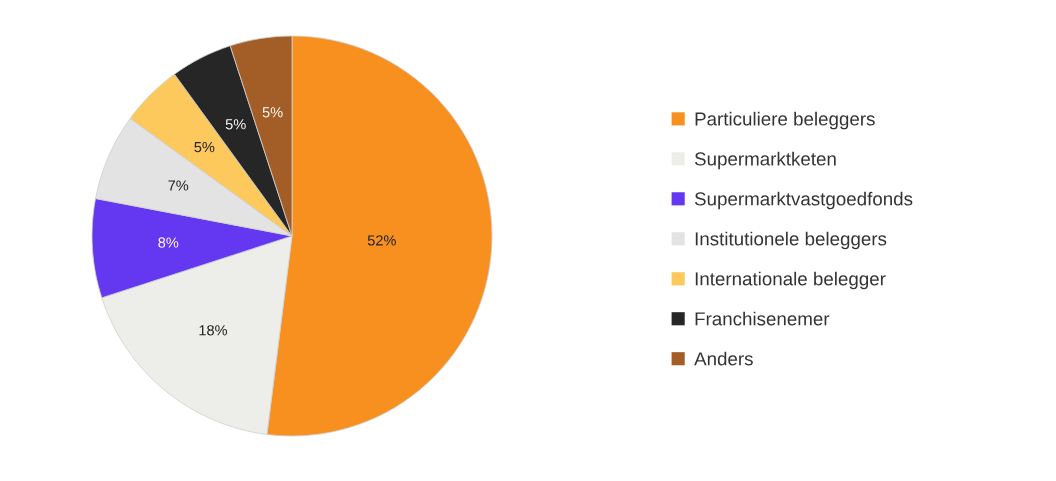  I want to click on data-label: 52%, so click(381, 240).